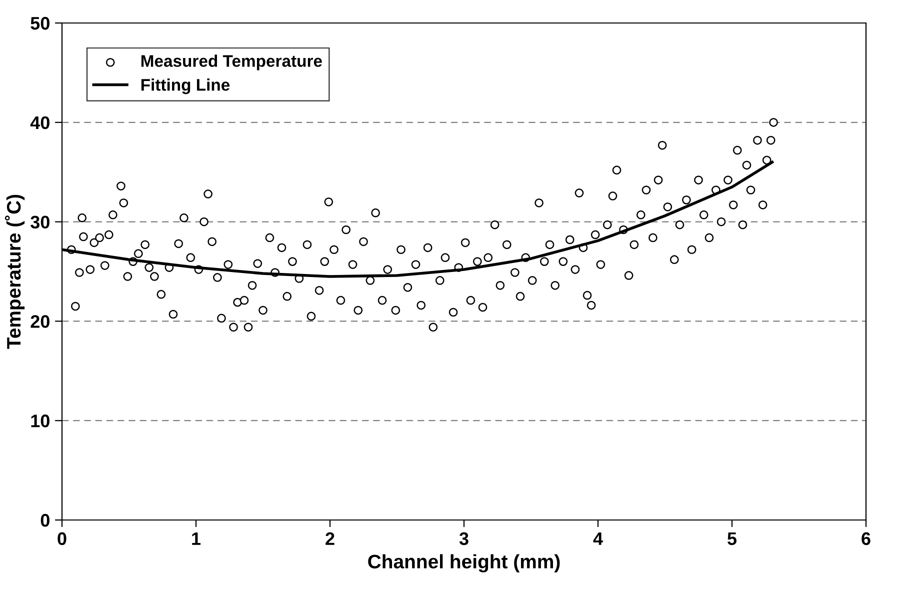  What do you see at coordinates (231, 62) in the screenshot?
I see `legend-label: Measured Temperature` at bounding box center [231, 62].